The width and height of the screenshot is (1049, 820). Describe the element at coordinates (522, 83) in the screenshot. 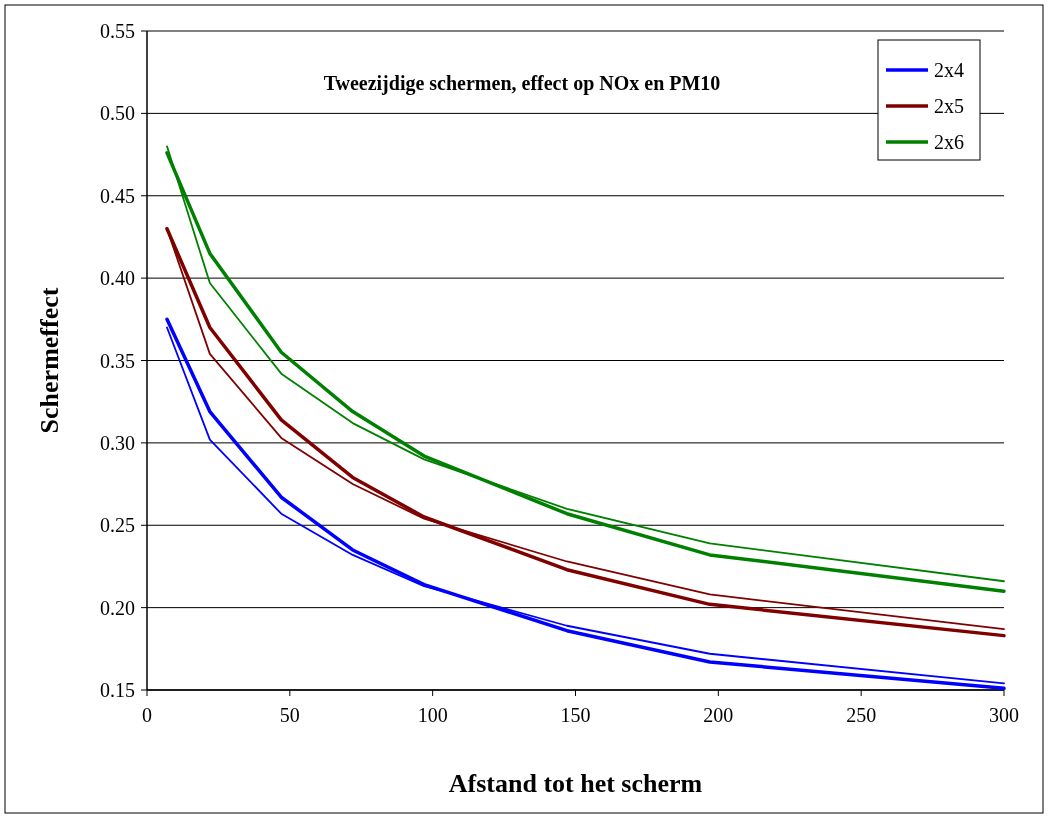

I see `text: Tweezijdige schermen, effect op NOx en PM10` at that location.